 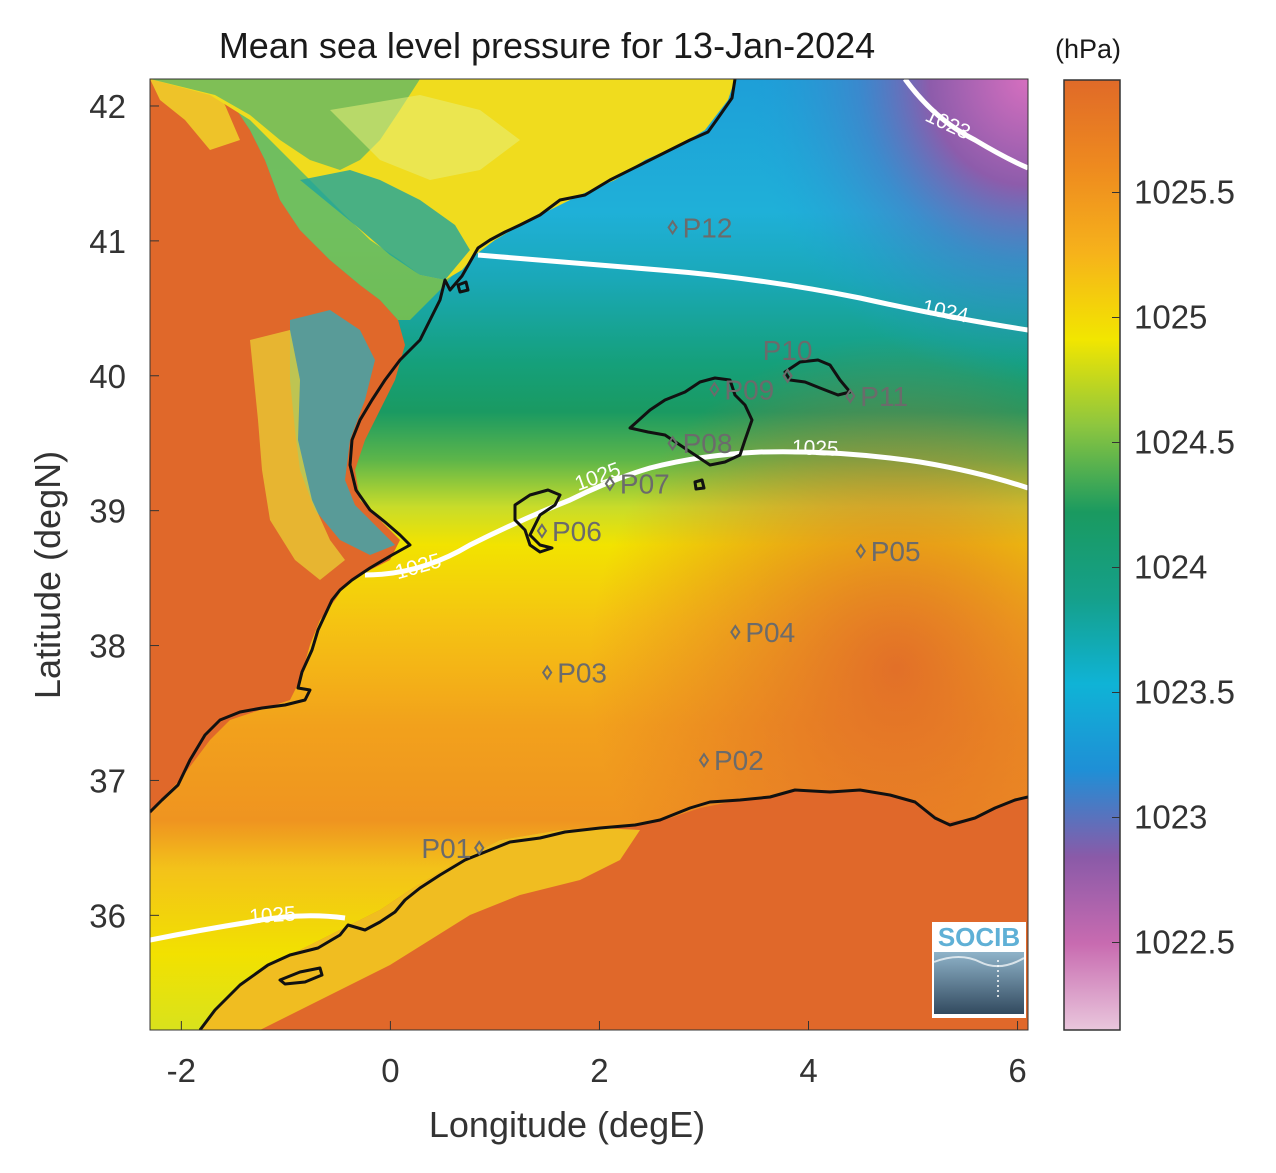 I want to click on station-p05: P05, so click(x=888, y=551).